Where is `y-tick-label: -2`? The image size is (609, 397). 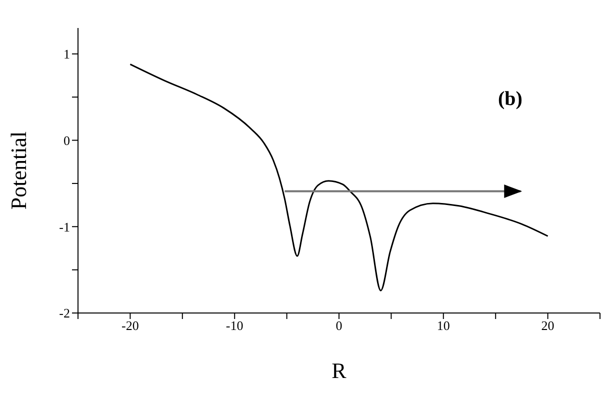
y-tick-label: -2 is located at coordinates (64, 313).